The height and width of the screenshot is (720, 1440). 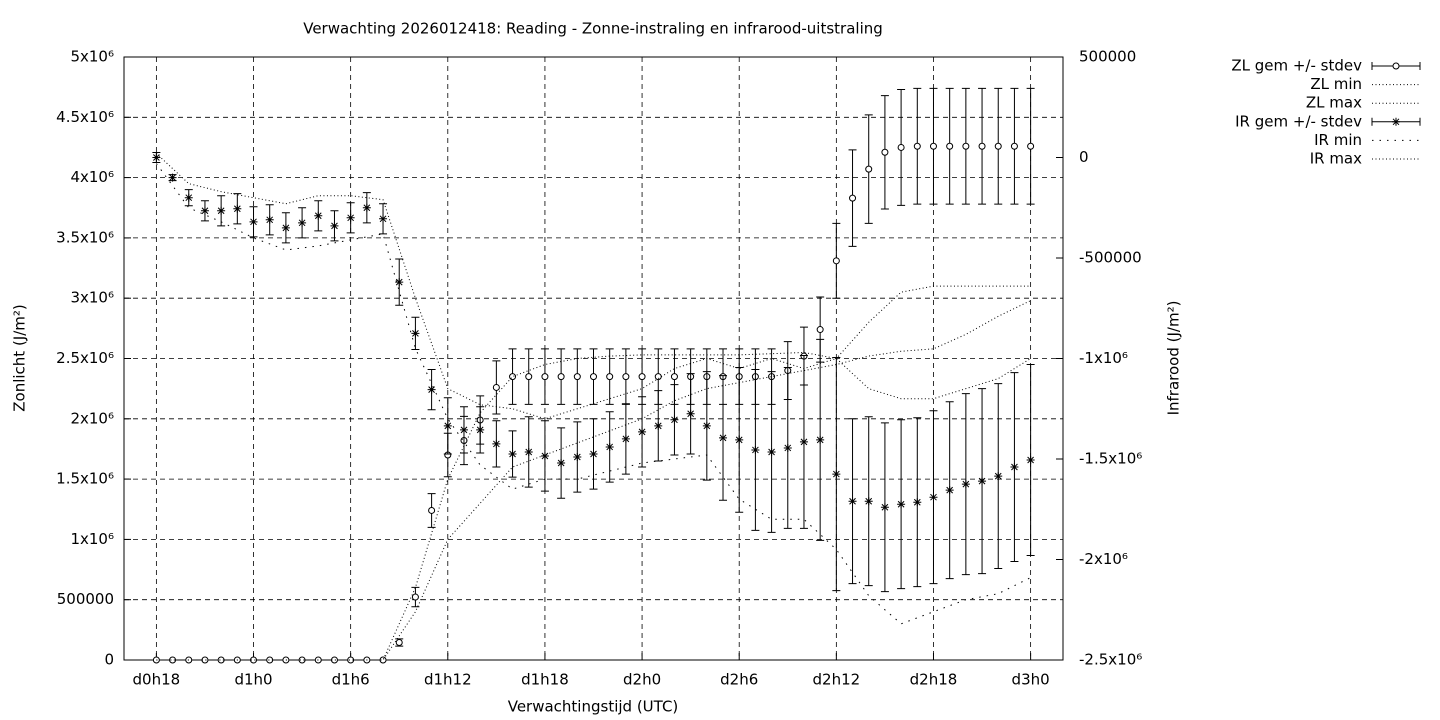 I want to click on x-tick-label: d2h0, so click(x=642, y=680).